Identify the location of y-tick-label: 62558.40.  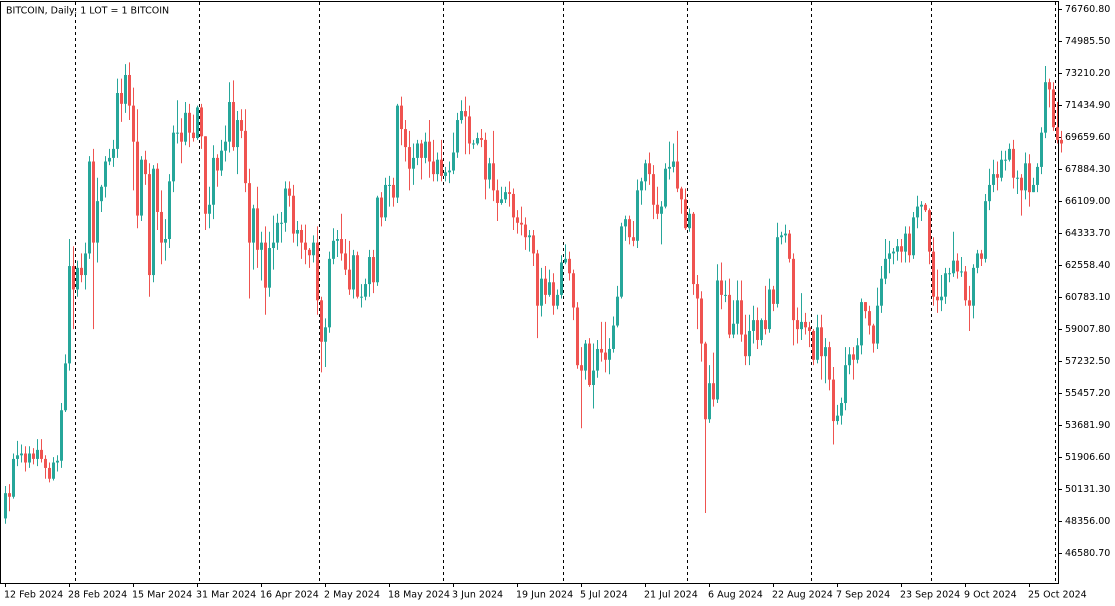
(1087, 265).